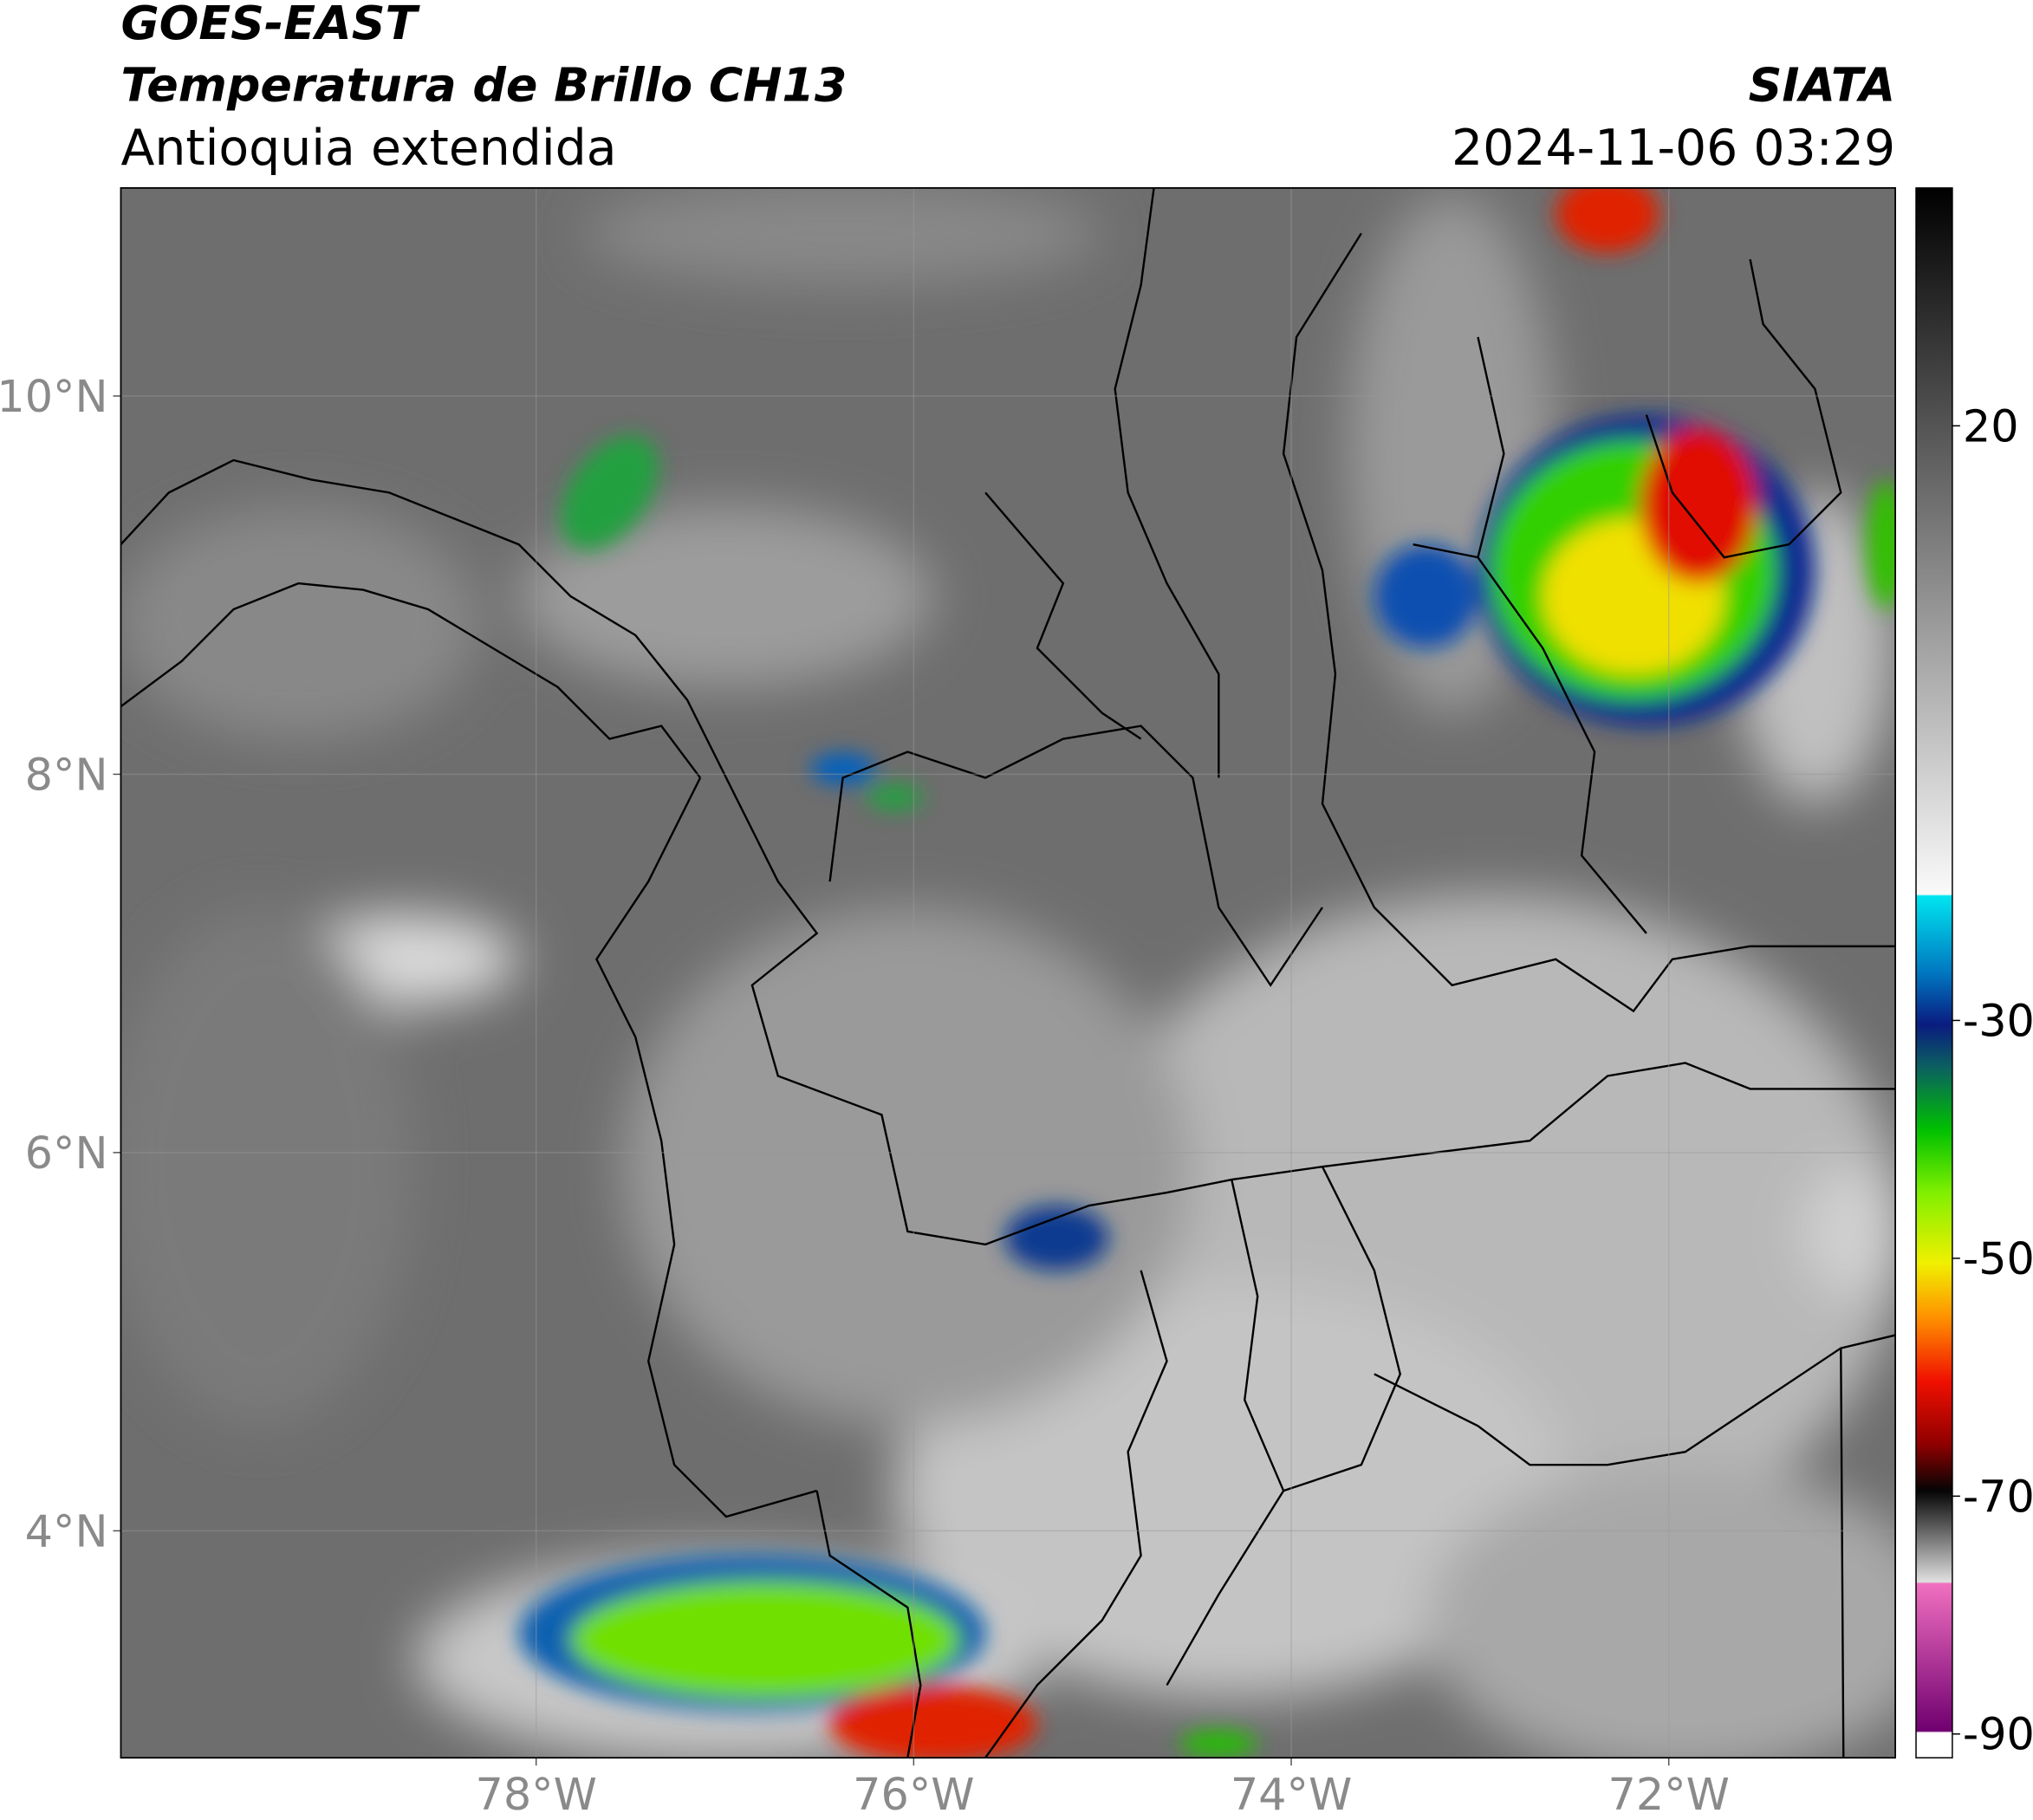 This screenshot has width=2033, height=1820. What do you see at coordinates (483, 85) in the screenshot?
I see `product-title: Temperatura de Brillo CH13` at bounding box center [483, 85].